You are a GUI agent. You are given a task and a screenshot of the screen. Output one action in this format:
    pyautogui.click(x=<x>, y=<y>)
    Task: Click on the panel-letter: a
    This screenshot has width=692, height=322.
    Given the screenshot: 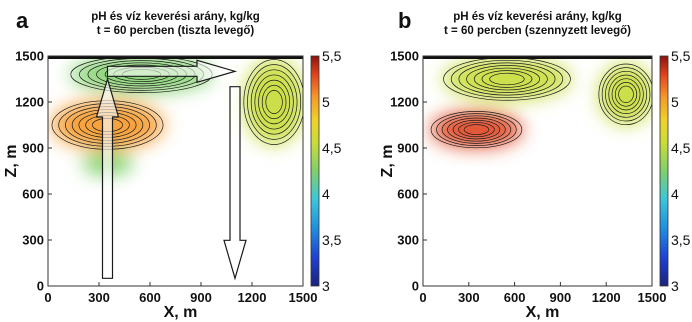 What is the action you would take?
    pyautogui.click(x=22, y=20)
    